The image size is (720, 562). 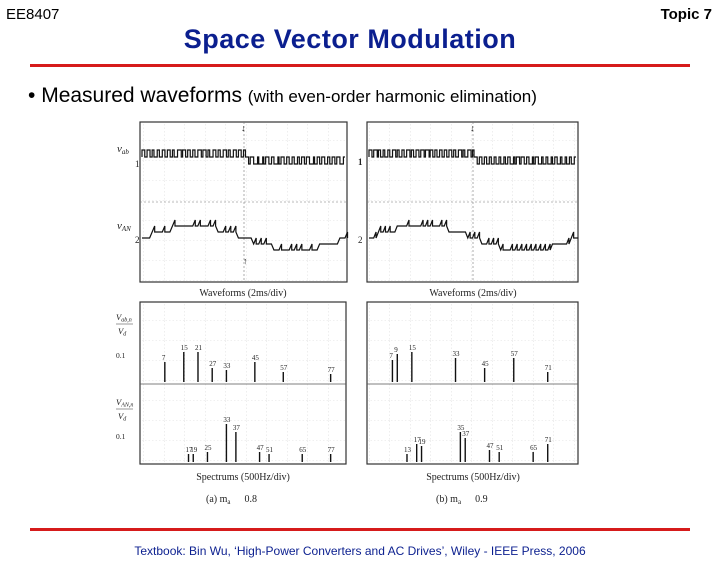 What do you see at coordinates (137, 240) in the screenshot?
I see `trace2-marker-a: 2` at bounding box center [137, 240].